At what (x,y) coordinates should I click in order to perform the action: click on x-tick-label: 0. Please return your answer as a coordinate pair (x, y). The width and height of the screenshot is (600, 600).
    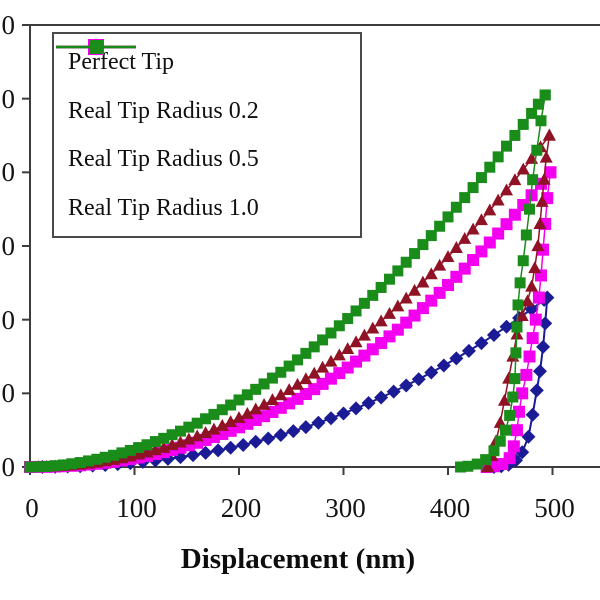
    Looking at the image, I should click on (32, 508).